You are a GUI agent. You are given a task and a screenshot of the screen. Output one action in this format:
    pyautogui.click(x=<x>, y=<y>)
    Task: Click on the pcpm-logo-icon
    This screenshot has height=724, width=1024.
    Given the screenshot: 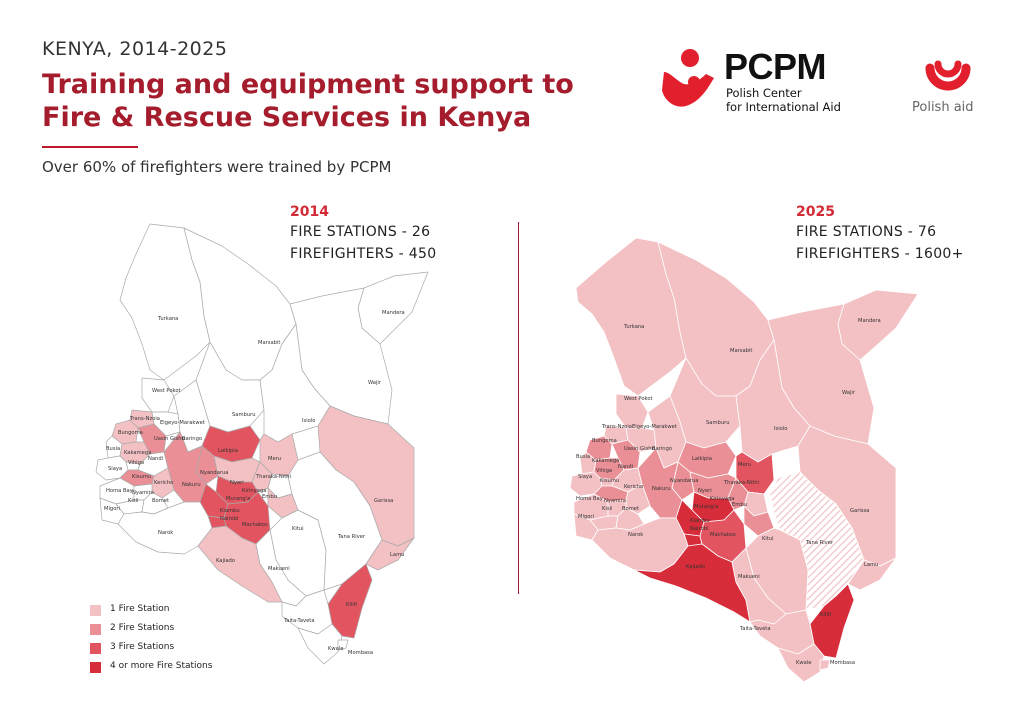 What is the action you would take?
    pyautogui.click(x=688, y=78)
    